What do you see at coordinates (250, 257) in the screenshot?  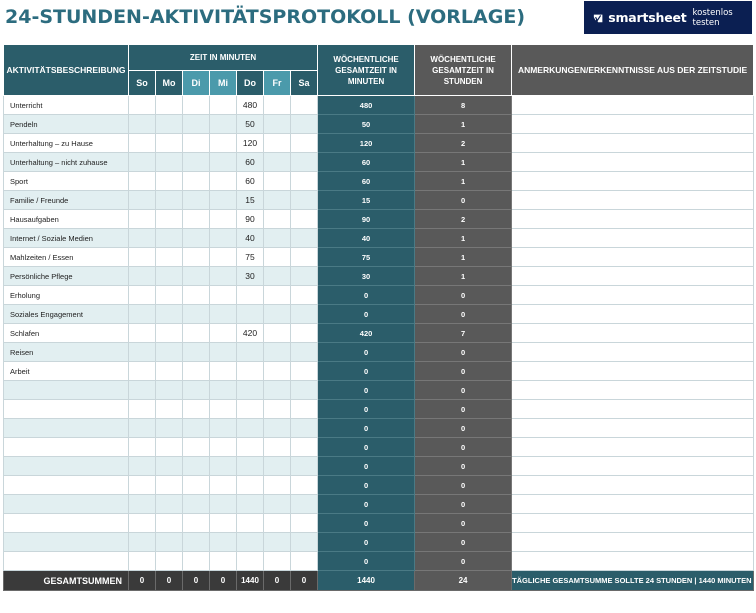 I see `day-minutes-cell: 75` at bounding box center [250, 257].